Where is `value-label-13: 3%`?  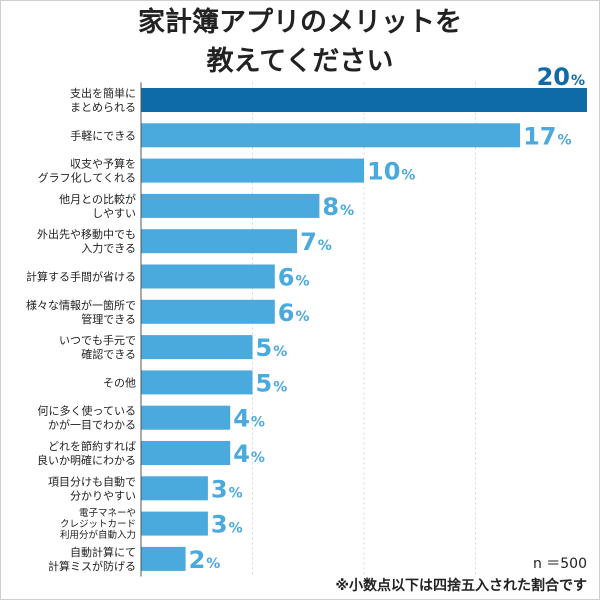
value-label-13: 3% is located at coordinates (227, 525).